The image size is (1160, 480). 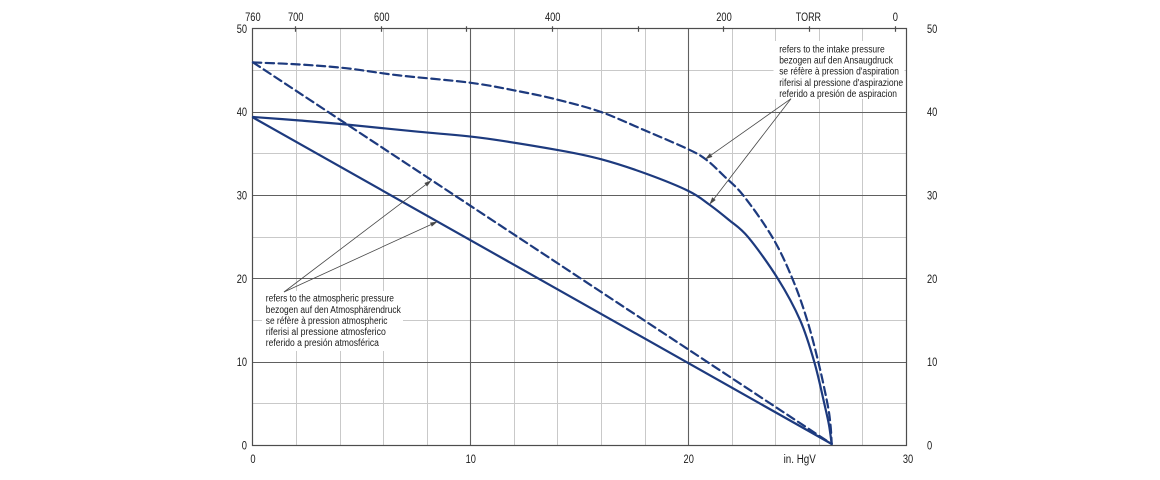 I want to click on svg-text: 700, so click(x=296, y=18).